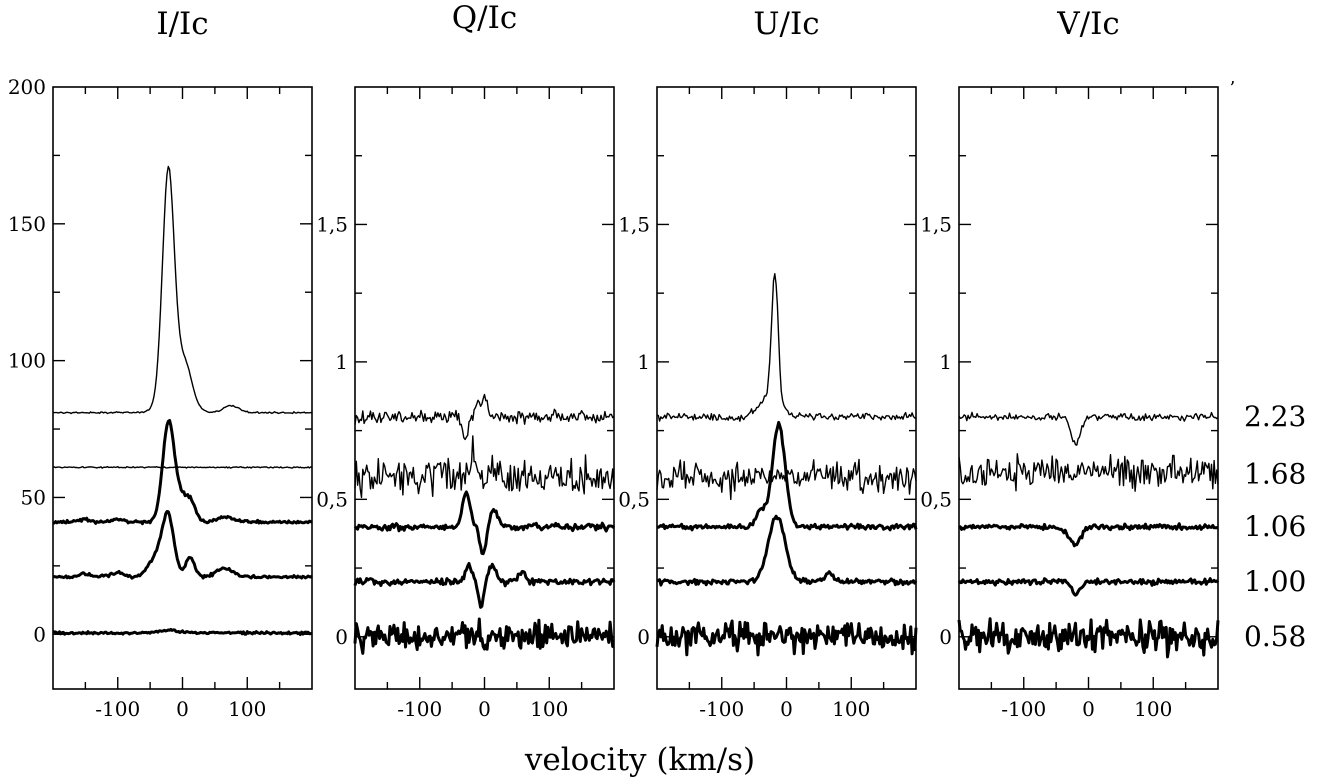  Describe the element at coordinates (33, 497) in the screenshot. I see `y-tick-label: 50` at that location.